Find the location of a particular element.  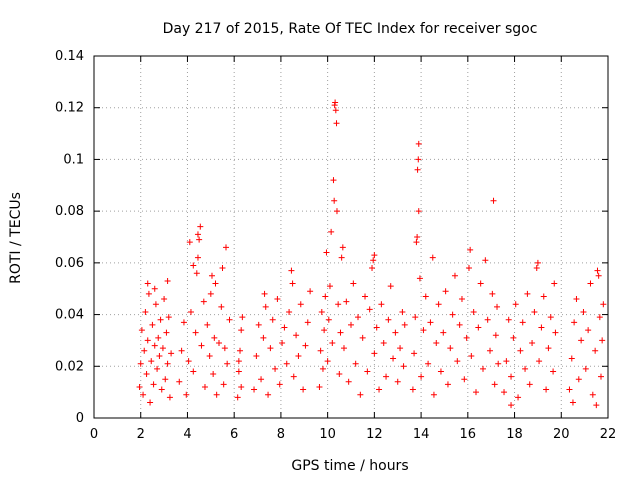

y-tick-label: 0.04 is located at coordinates (69, 315).